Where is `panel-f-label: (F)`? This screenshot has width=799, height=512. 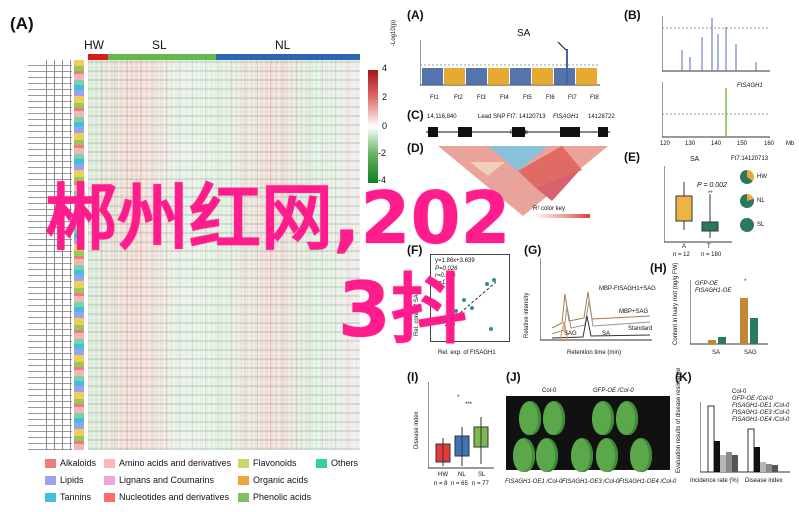 panel-f-label: (F) is located at coordinates (415, 250).